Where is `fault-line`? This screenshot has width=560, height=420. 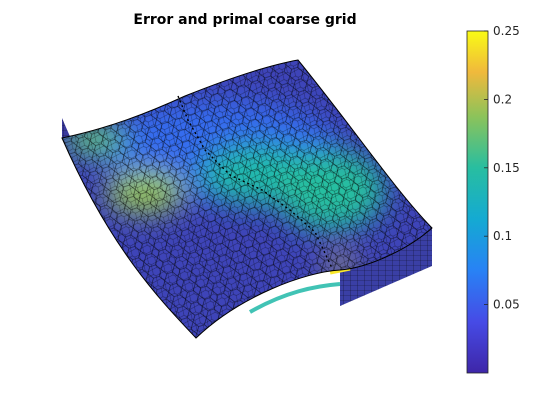 fault-line is located at coordinates (255, 182).